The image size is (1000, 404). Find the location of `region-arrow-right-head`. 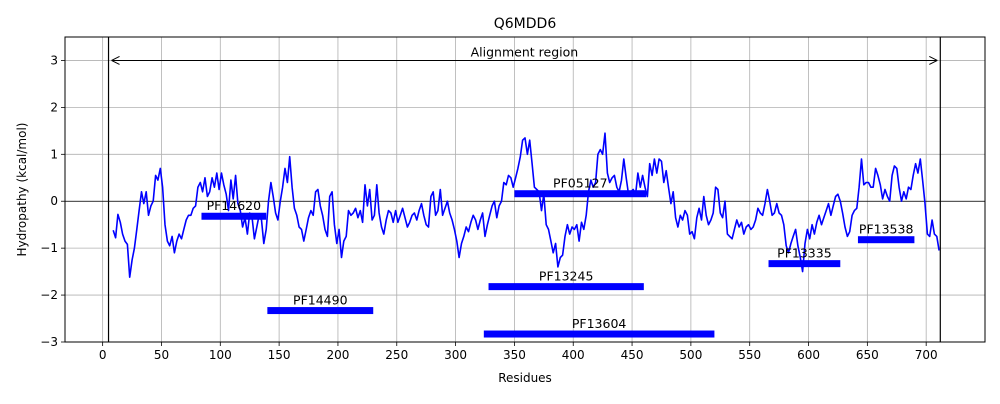

region-arrow-right-head is located at coordinates (933, 60).